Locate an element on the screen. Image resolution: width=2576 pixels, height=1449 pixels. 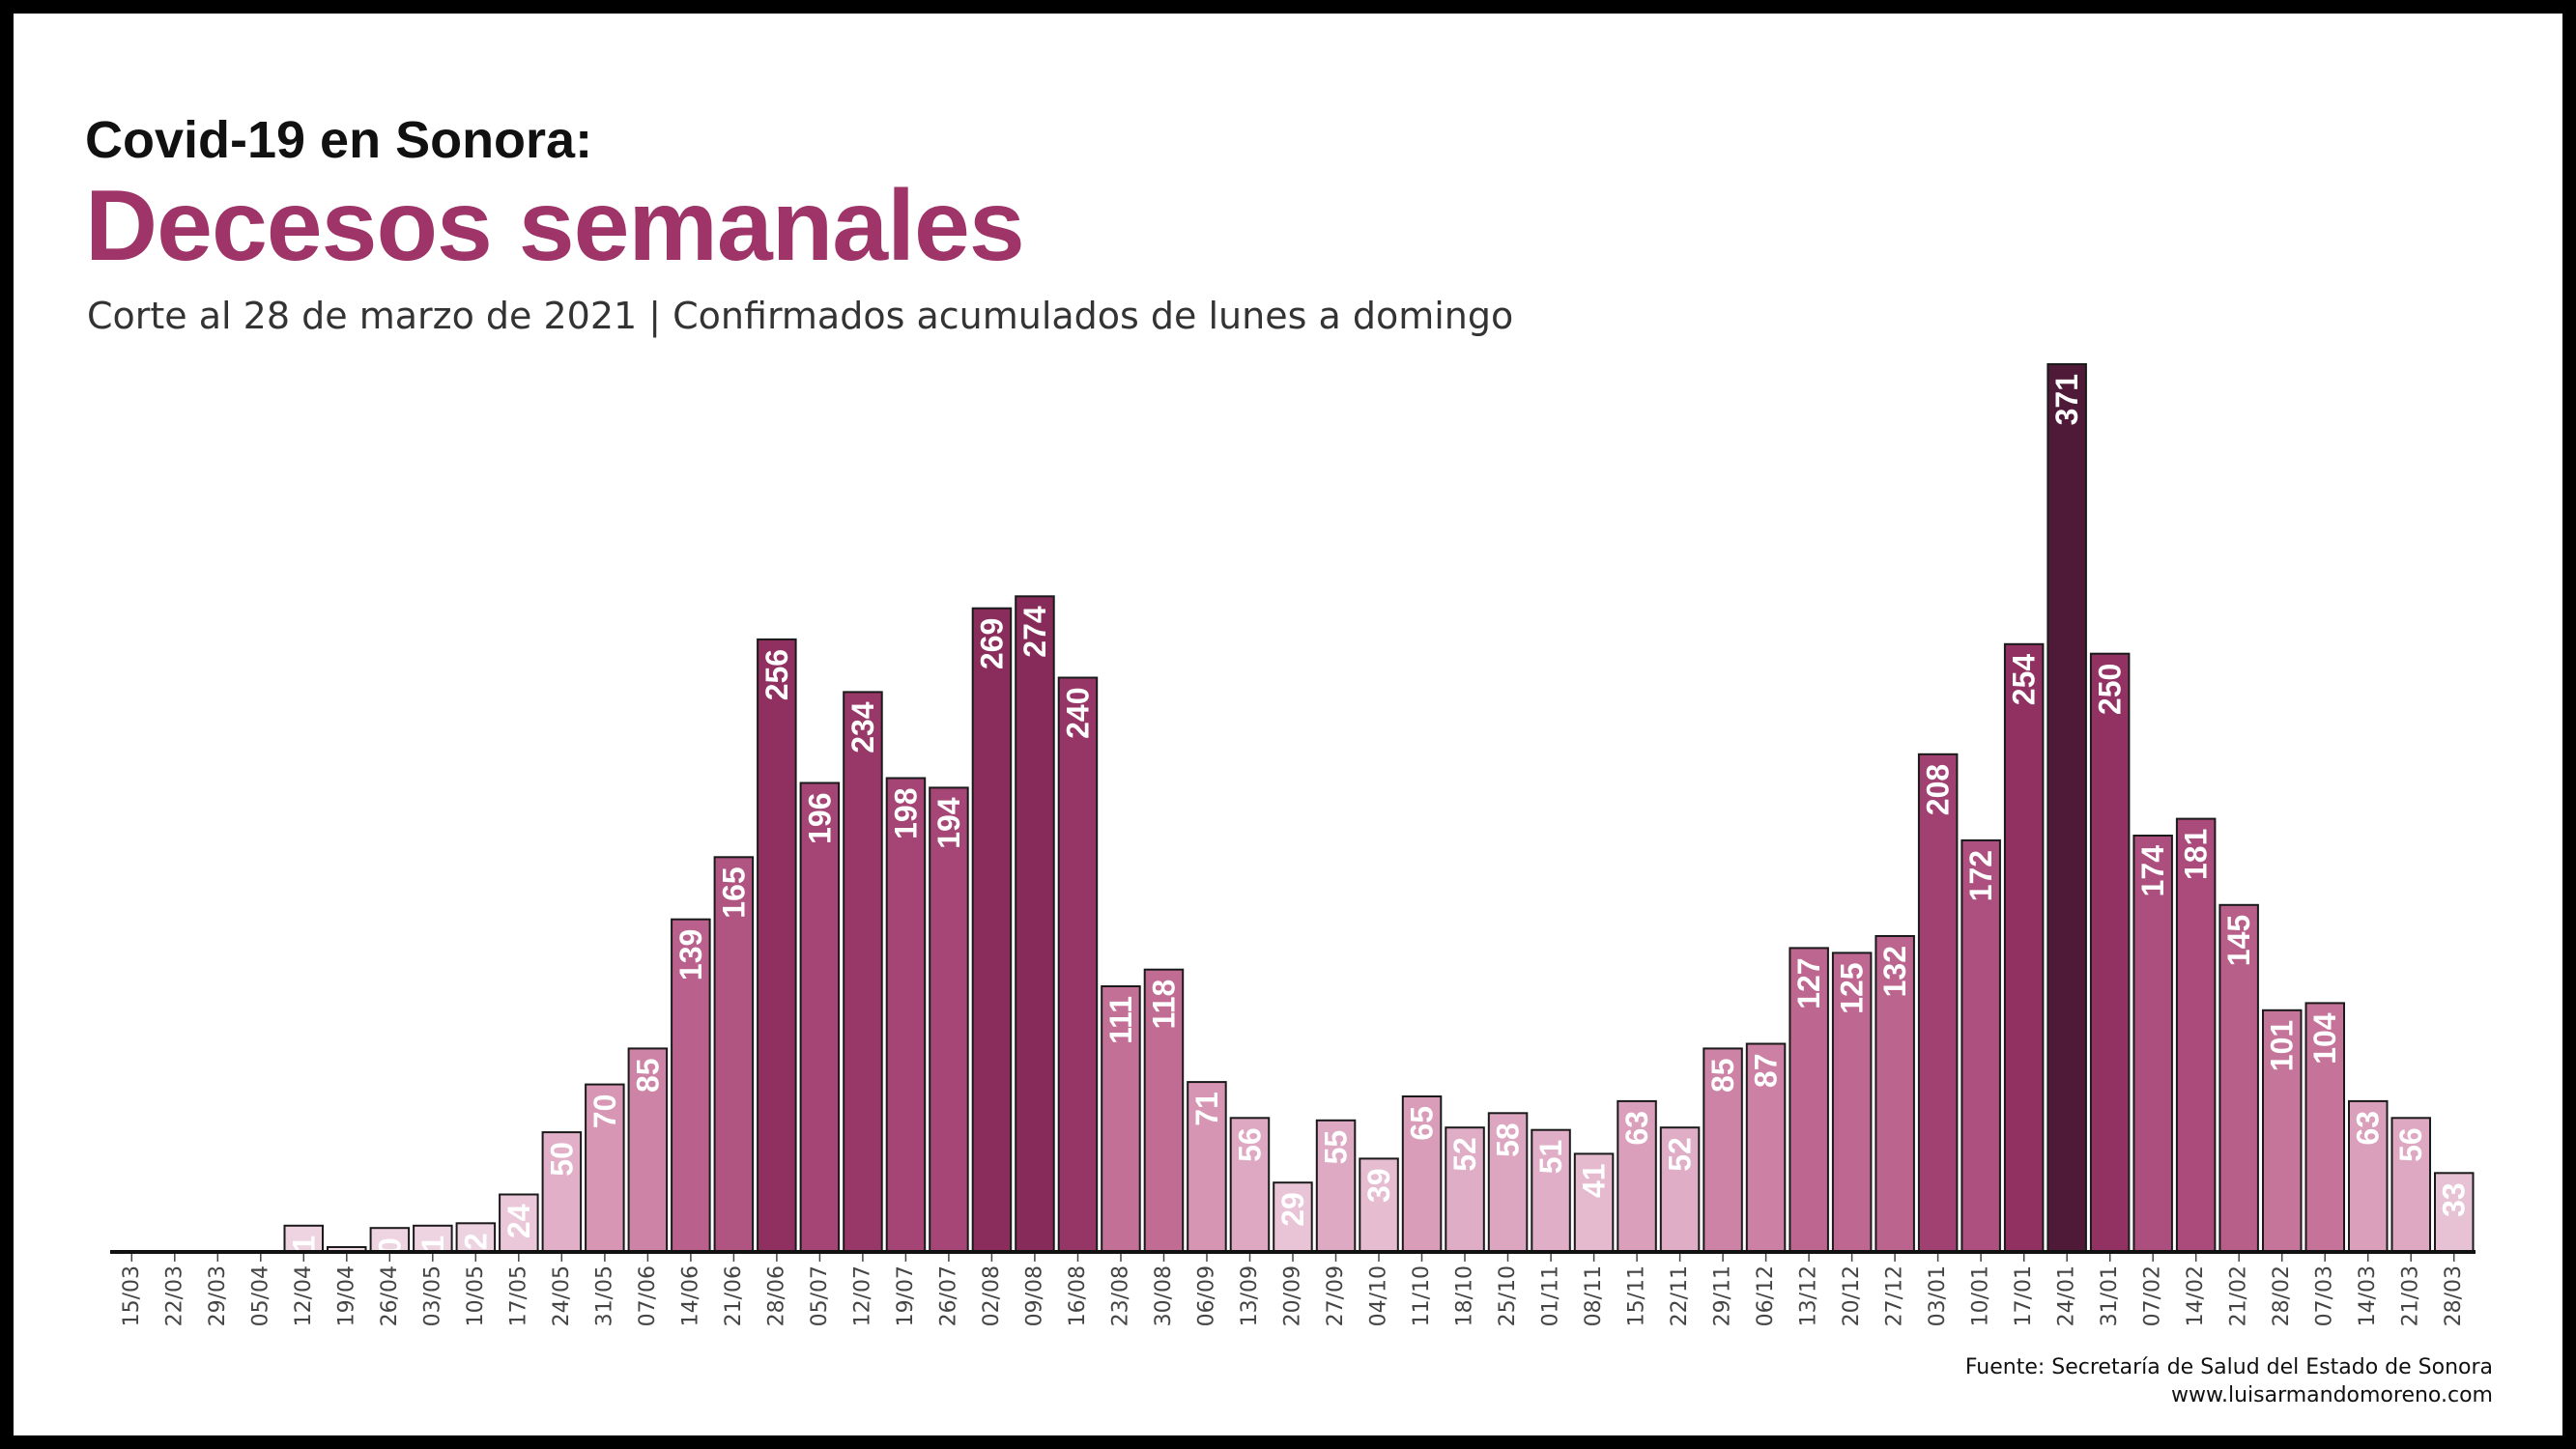
x-tick-label: 17/05 is located at coordinates (518, 1295).